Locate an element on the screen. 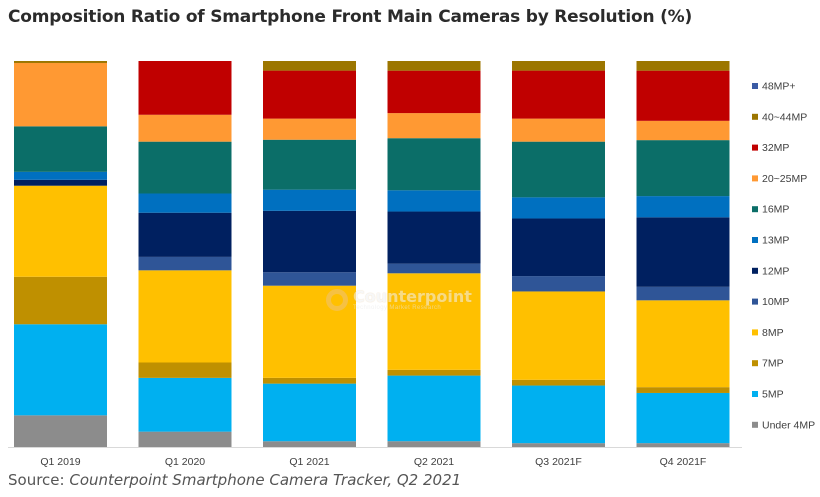 The image size is (820, 497). watermark-name: Counterpoint is located at coordinates (412, 296).